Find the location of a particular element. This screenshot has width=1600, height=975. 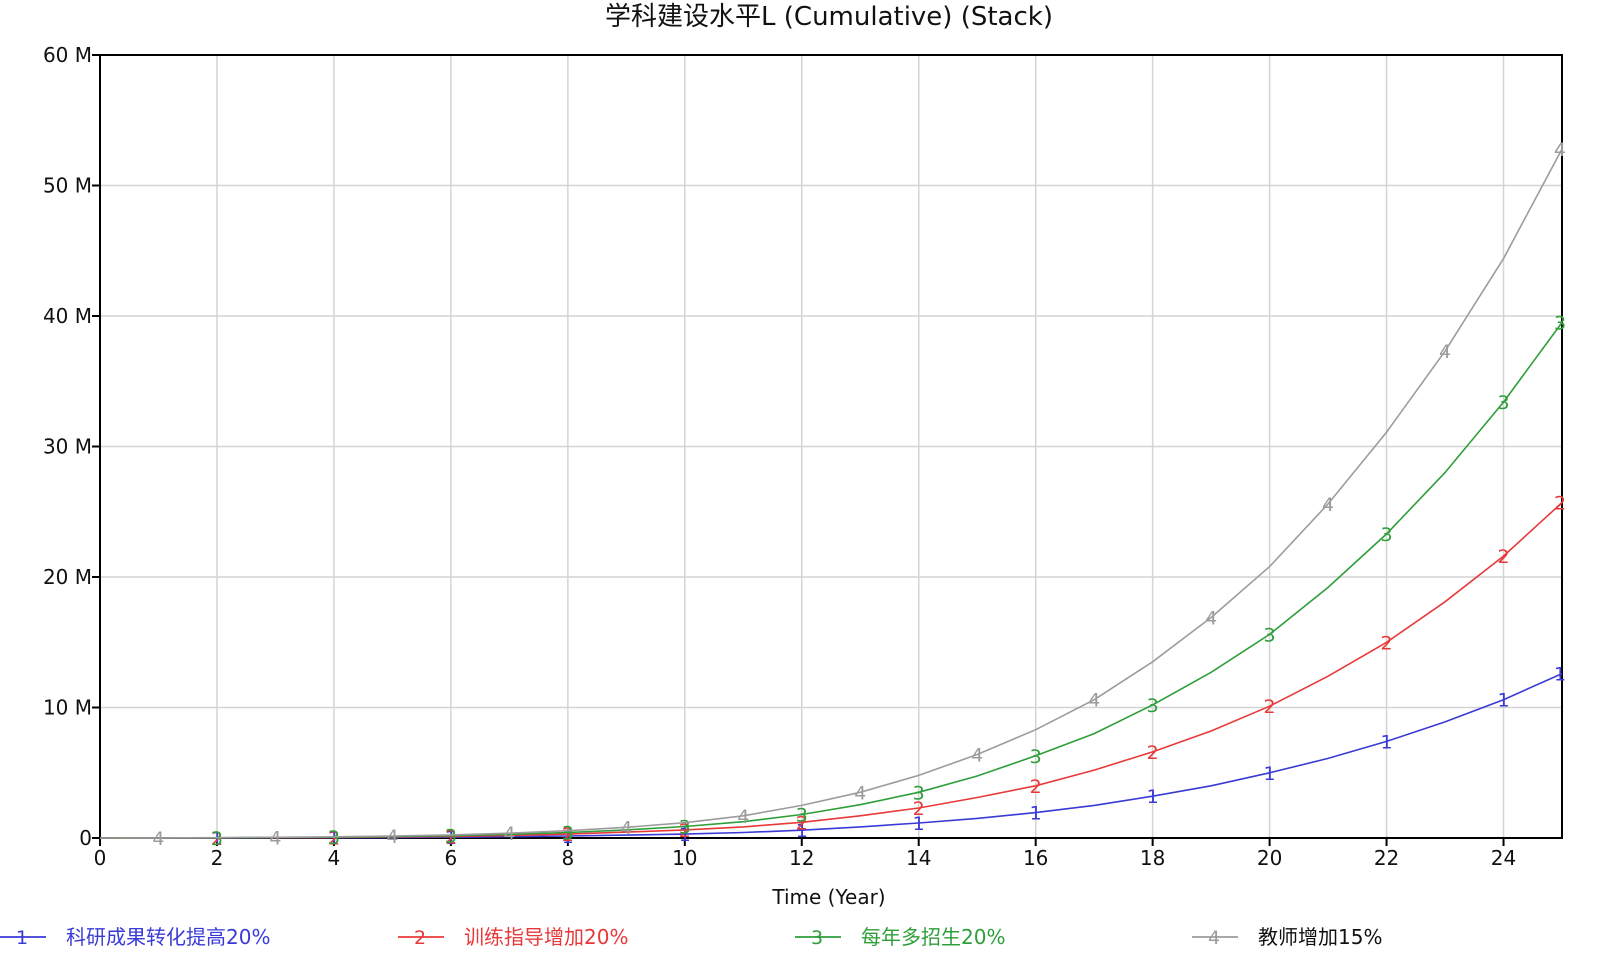

legend-marker: 3 is located at coordinates (817, 938).